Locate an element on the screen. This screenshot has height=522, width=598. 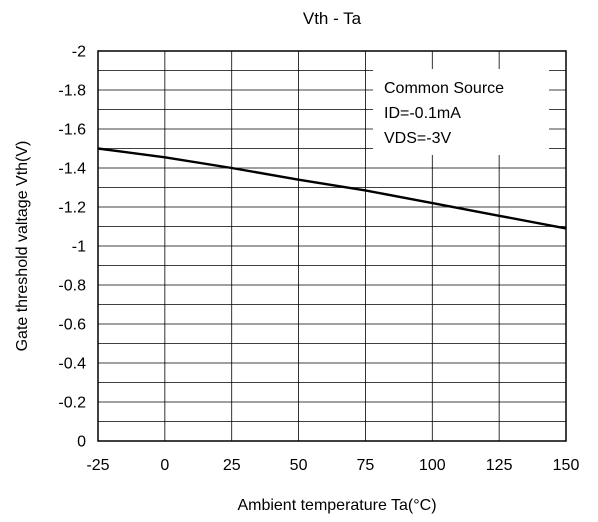
y-tick-label: -1.4 is located at coordinates (72, 169).